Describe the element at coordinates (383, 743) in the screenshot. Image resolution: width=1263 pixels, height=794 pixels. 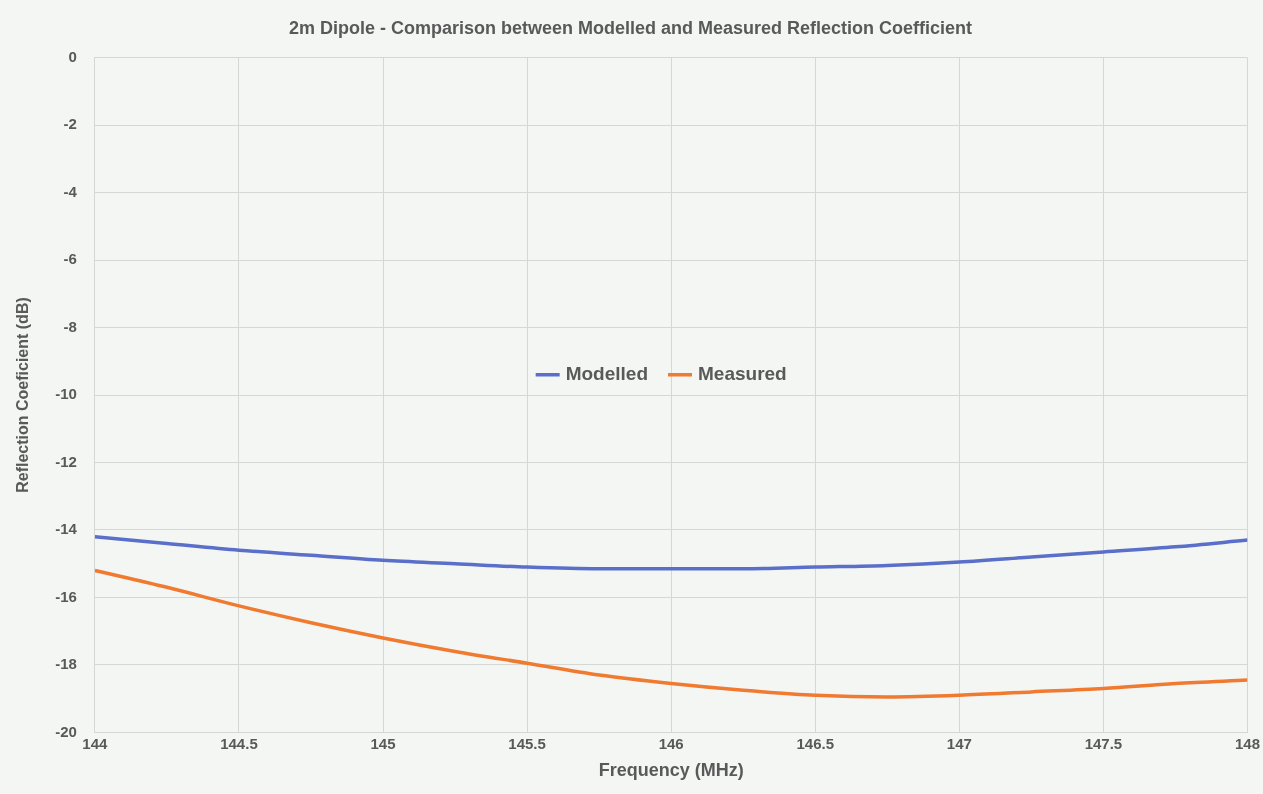
I see `x-tick-label: 145` at that location.